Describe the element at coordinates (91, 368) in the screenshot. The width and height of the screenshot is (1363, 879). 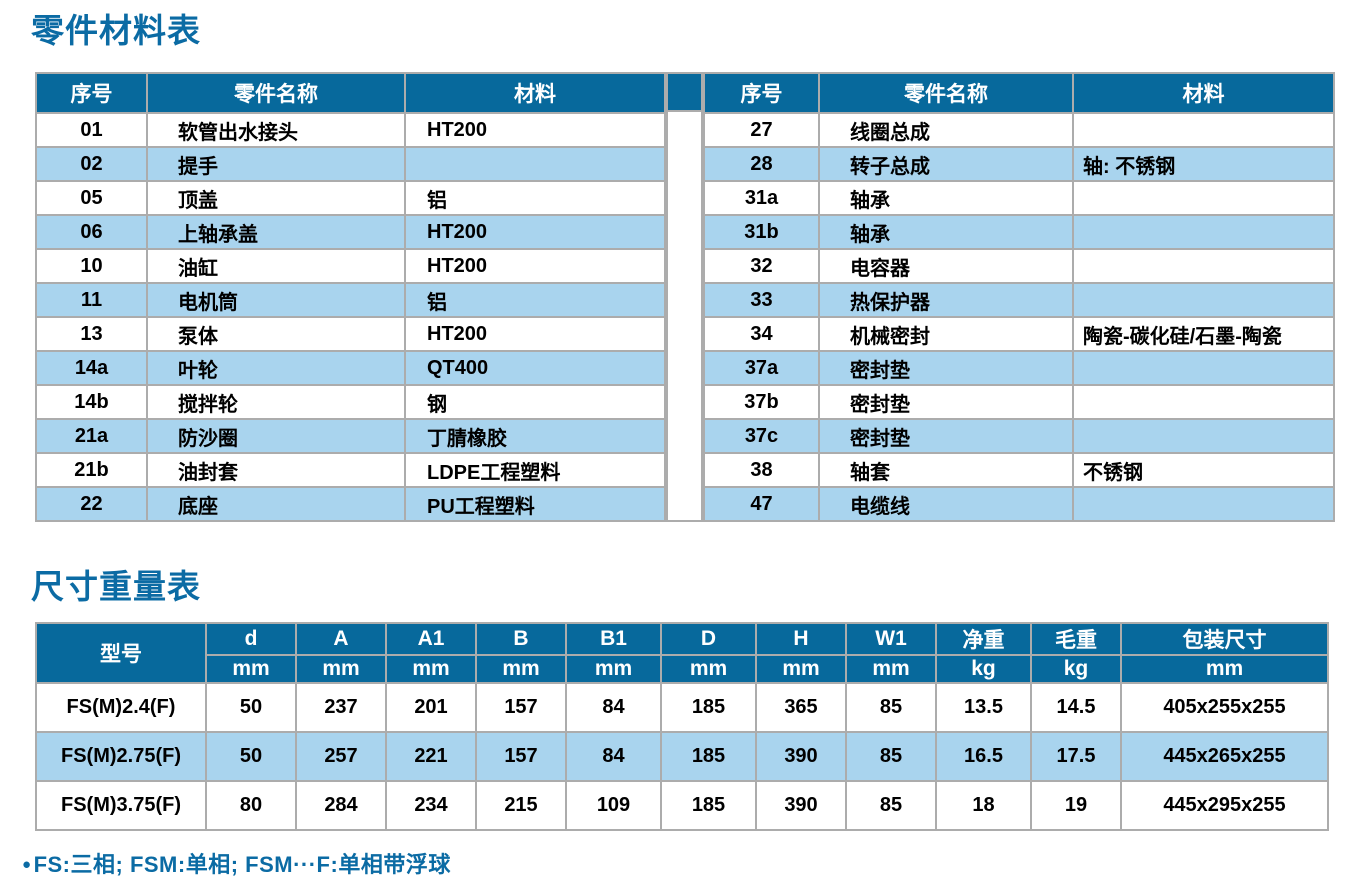
I see `part-no: 14a` at that location.